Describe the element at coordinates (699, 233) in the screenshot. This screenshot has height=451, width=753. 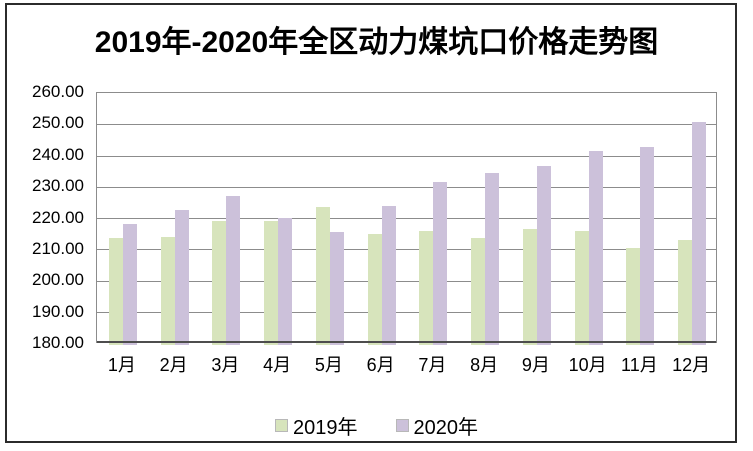
I see `bar-2020年-12月` at that location.